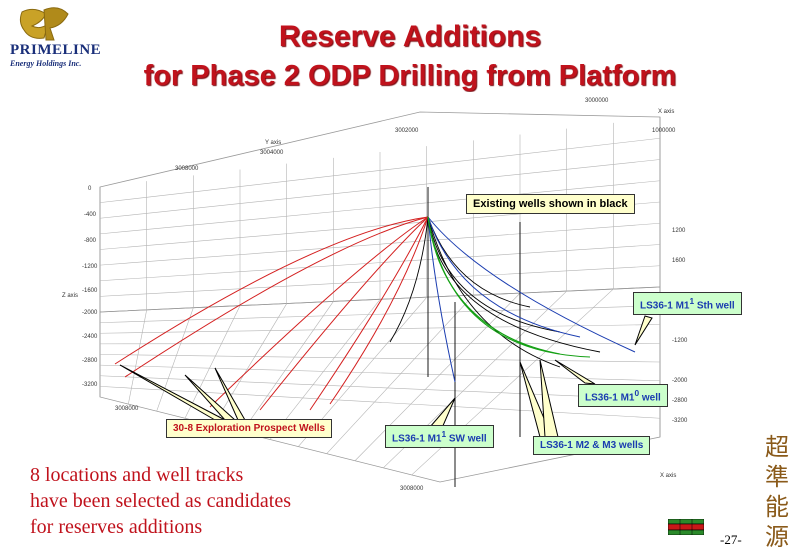  I want to click on y-axis-title: Y axis, so click(273, 143).